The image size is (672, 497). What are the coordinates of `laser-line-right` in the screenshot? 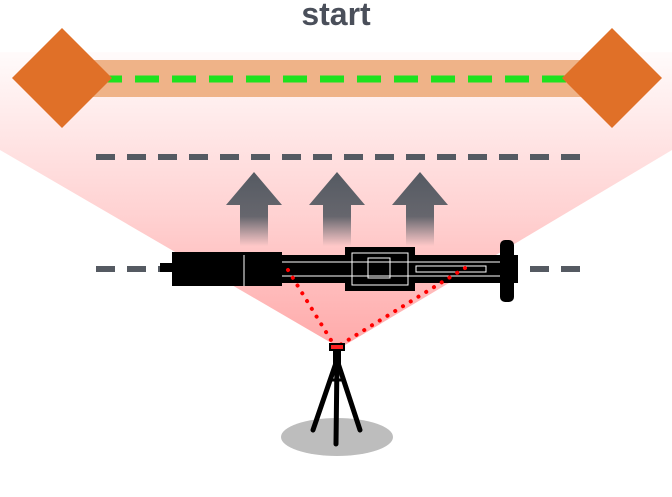 It's located at (402, 306).